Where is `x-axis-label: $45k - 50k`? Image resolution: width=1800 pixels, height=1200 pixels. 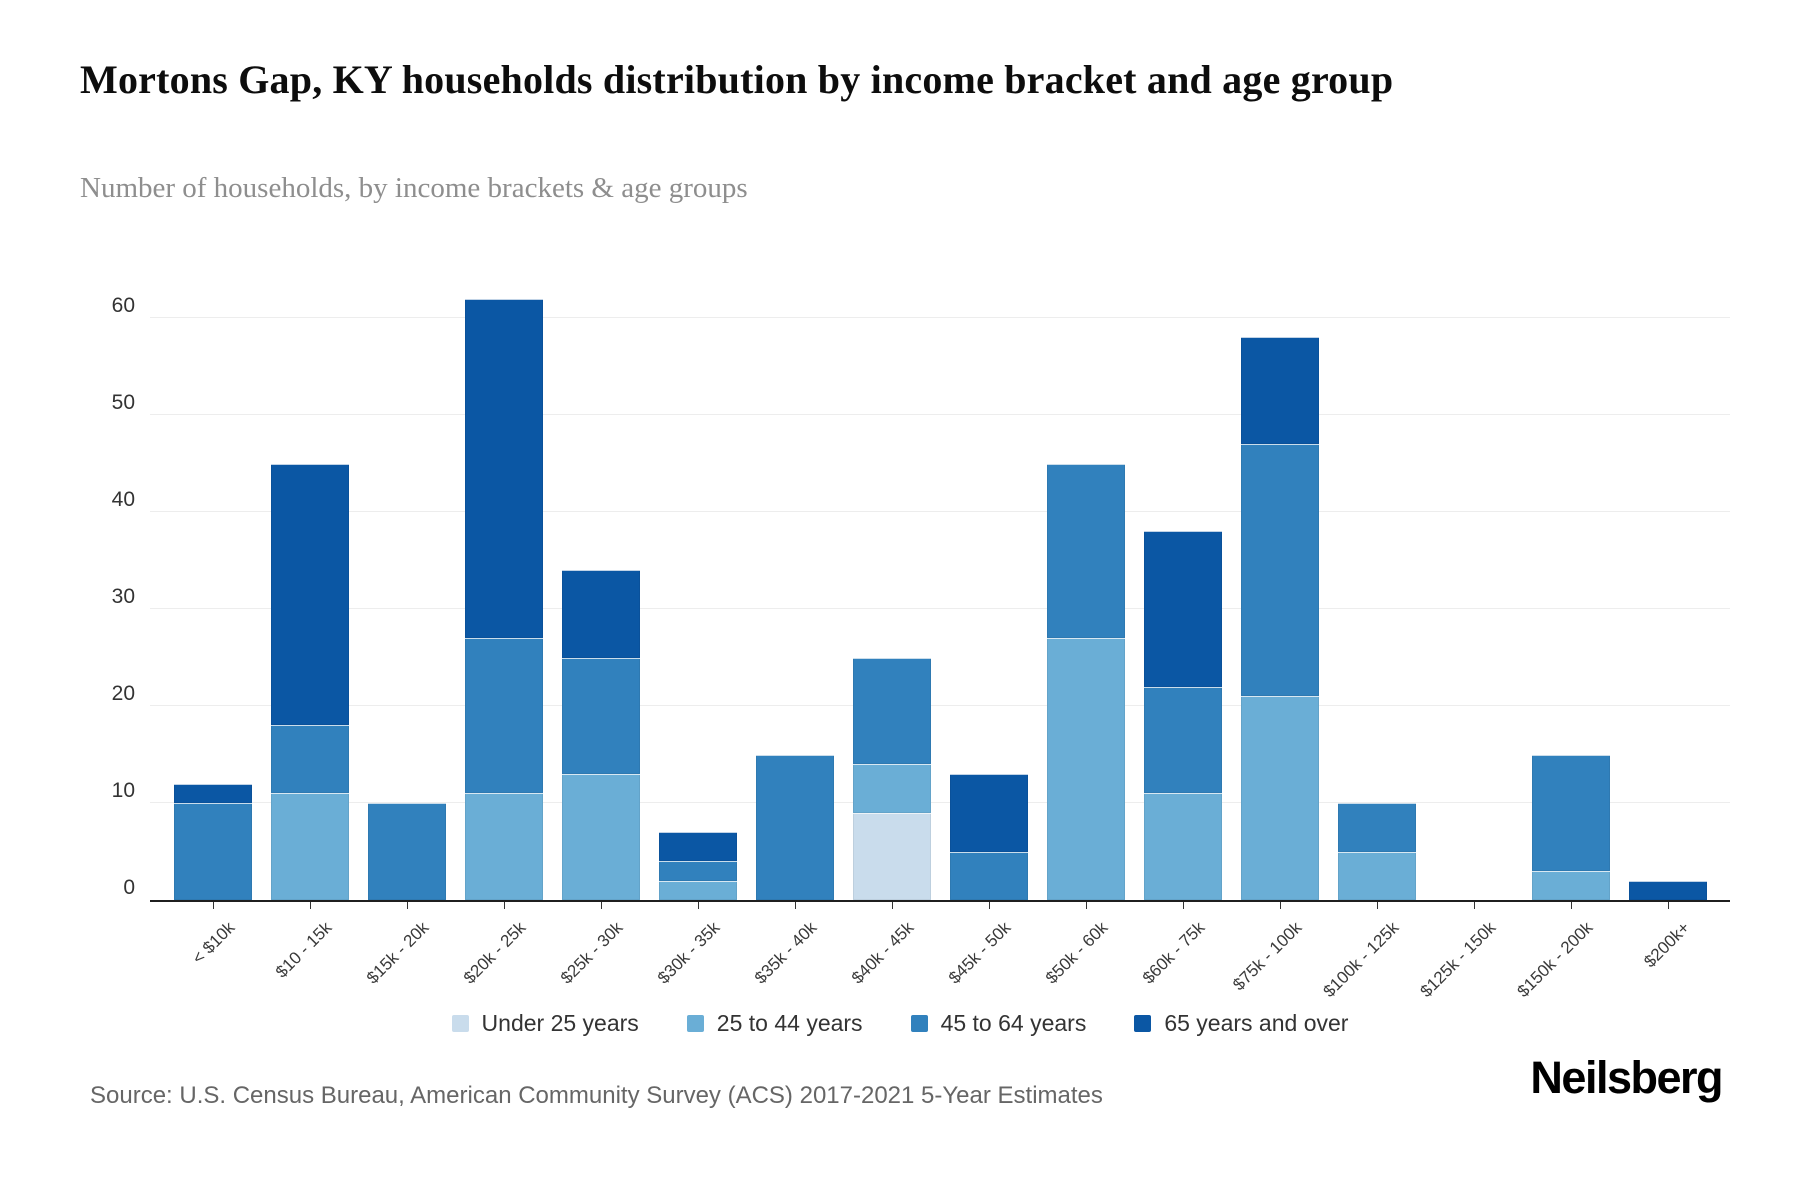 x-axis-label: $45k - 50k is located at coordinates (979, 953).